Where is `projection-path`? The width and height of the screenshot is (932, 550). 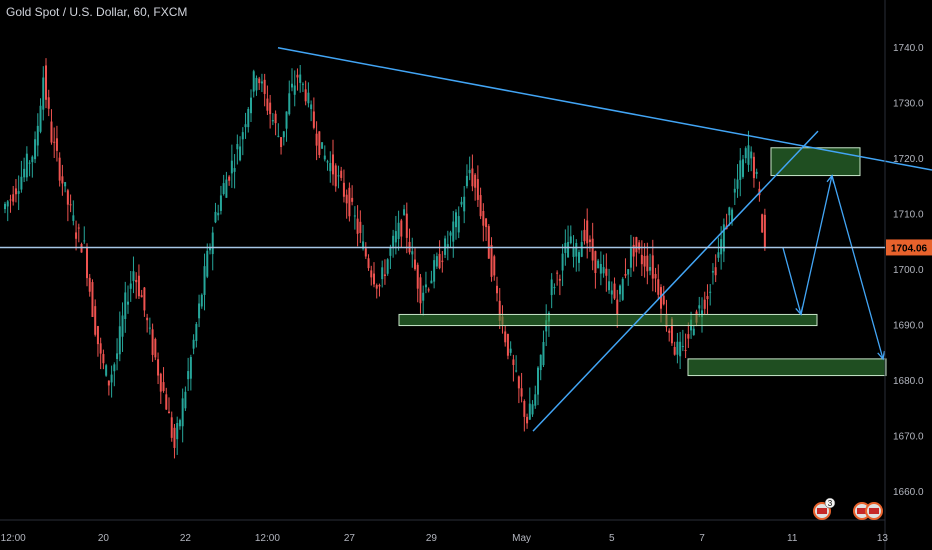
projection-path is located at coordinates (833, 267).